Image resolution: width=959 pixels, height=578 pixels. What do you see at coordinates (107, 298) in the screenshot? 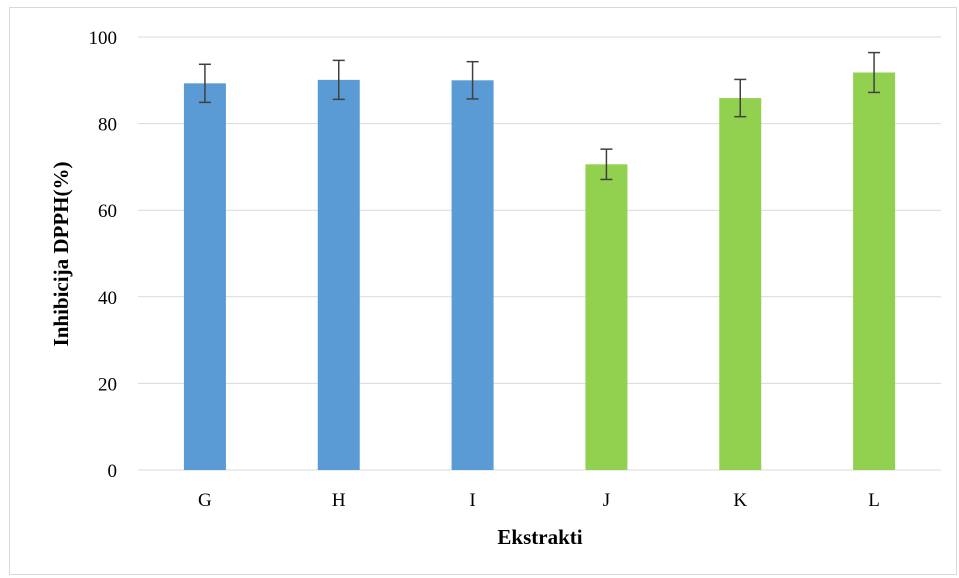
I see `y-tick-label-40: 40` at bounding box center [107, 298].